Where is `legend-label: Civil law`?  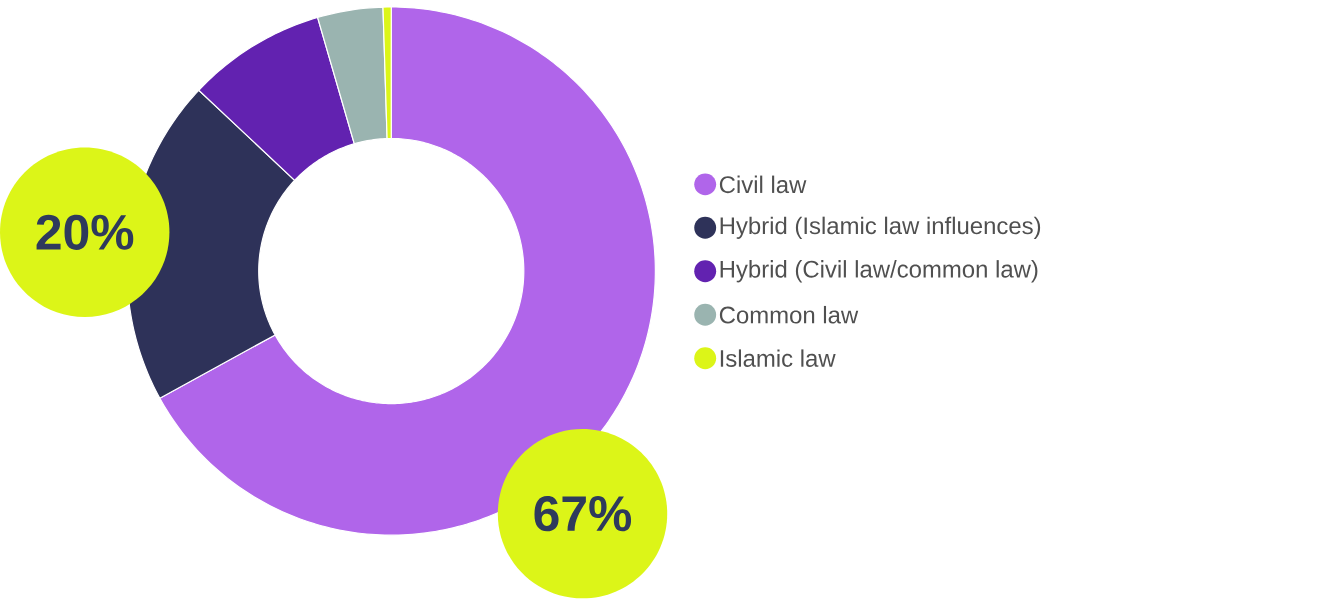
legend-label: Civil law is located at coordinates (763, 184).